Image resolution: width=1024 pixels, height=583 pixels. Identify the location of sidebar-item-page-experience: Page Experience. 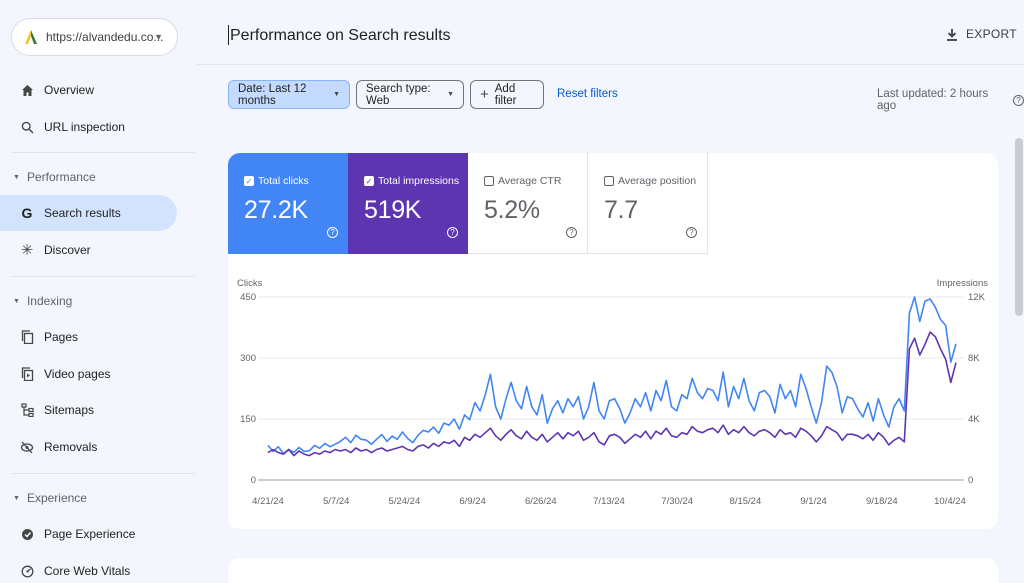
(88, 534).